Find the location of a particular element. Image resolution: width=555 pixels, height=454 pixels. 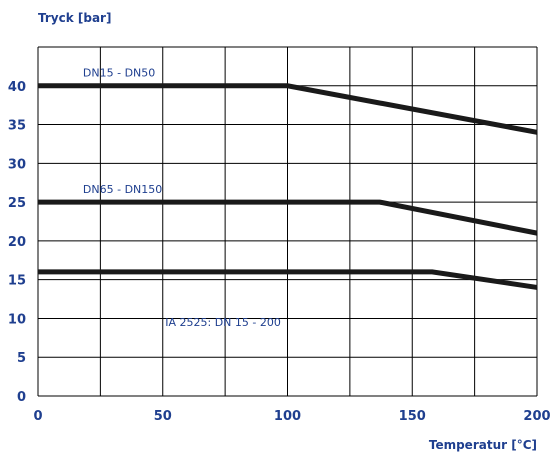

x-tick-label: 150 is located at coordinates (412, 416).